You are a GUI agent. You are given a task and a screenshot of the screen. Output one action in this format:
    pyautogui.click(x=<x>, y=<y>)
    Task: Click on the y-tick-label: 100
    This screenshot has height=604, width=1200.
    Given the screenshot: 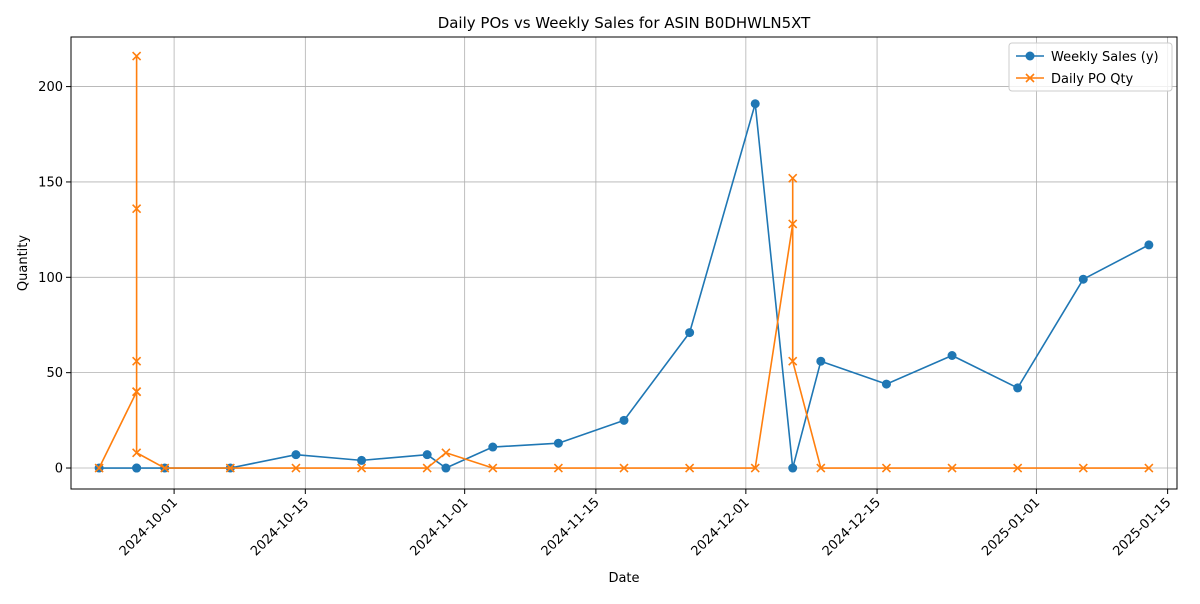 What is the action you would take?
    pyautogui.click(x=50, y=278)
    